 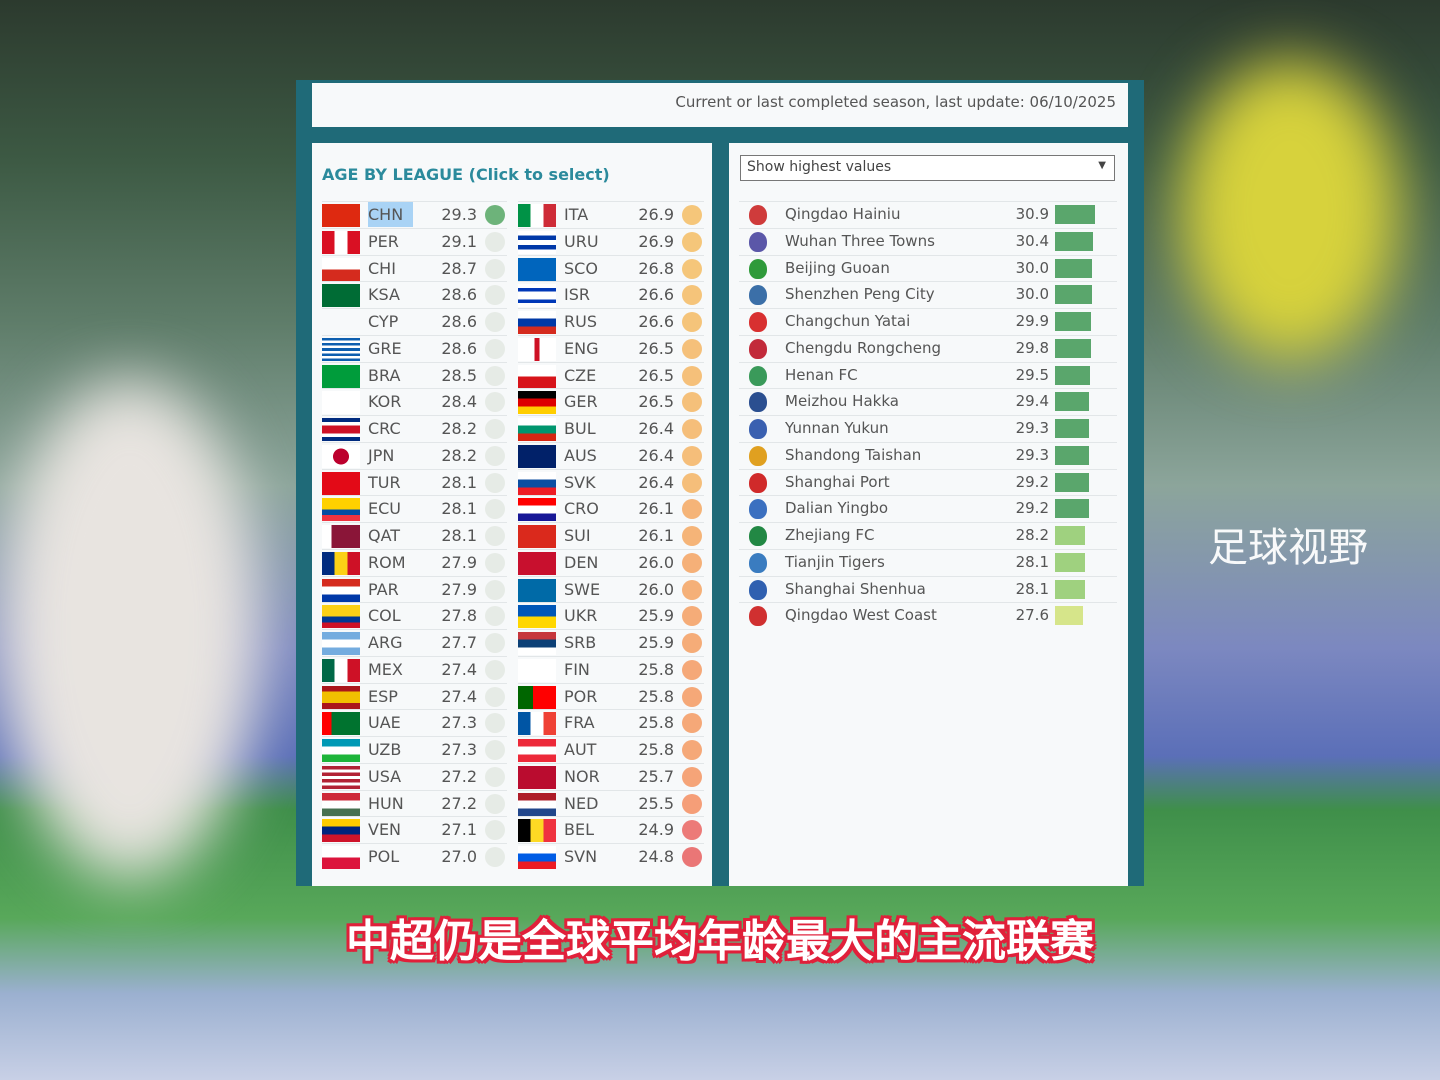 What do you see at coordinates (928, 508) in the screenshot?
I see `team-row: Dalian Yingbo 29.2` at bounding box center [928, 508].